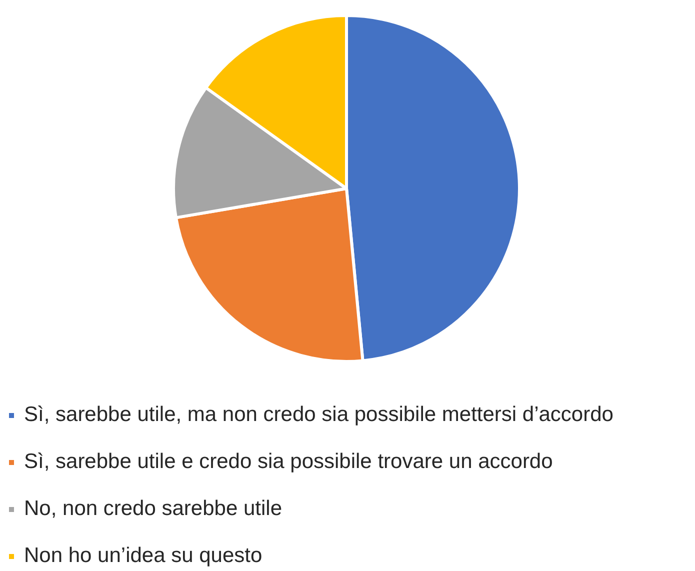  I want to click on legend-label: Sì, sarebbe utile, ma non credo sia possibile mettersi d’accordo, so click(319, 415).